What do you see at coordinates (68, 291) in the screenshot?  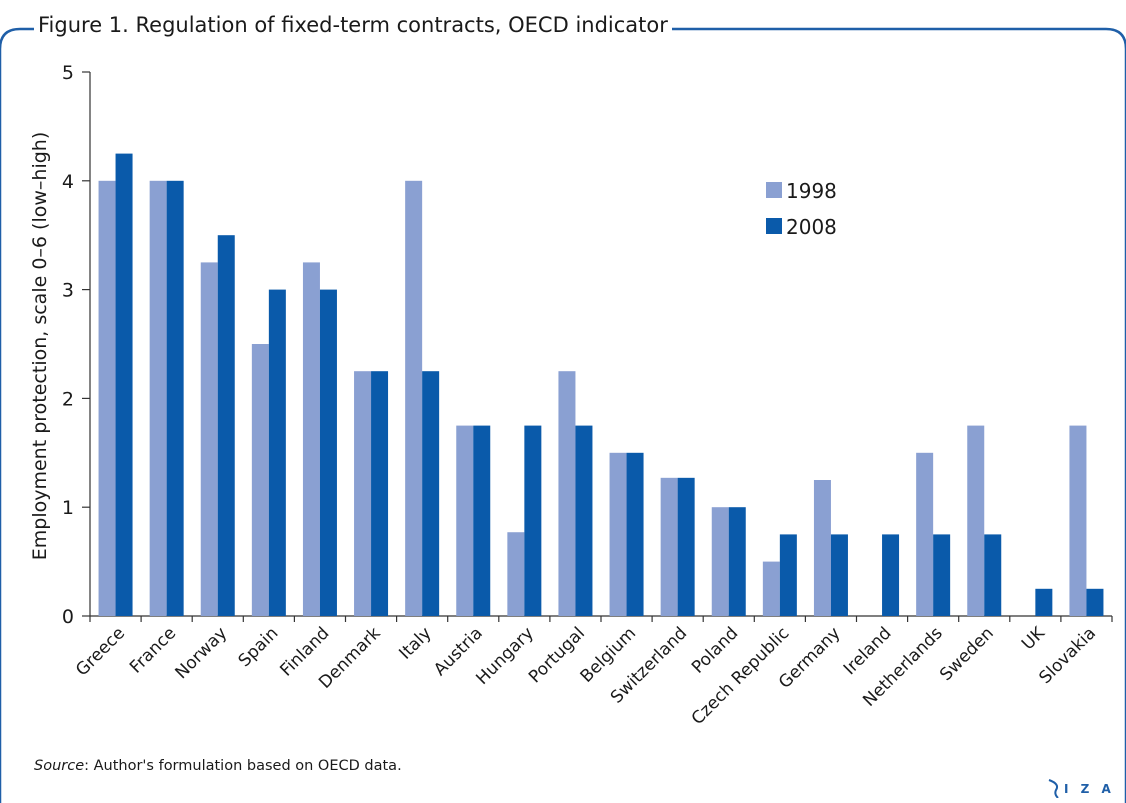 I see `y-tick-label: 3` at bounding box center [68, 291].